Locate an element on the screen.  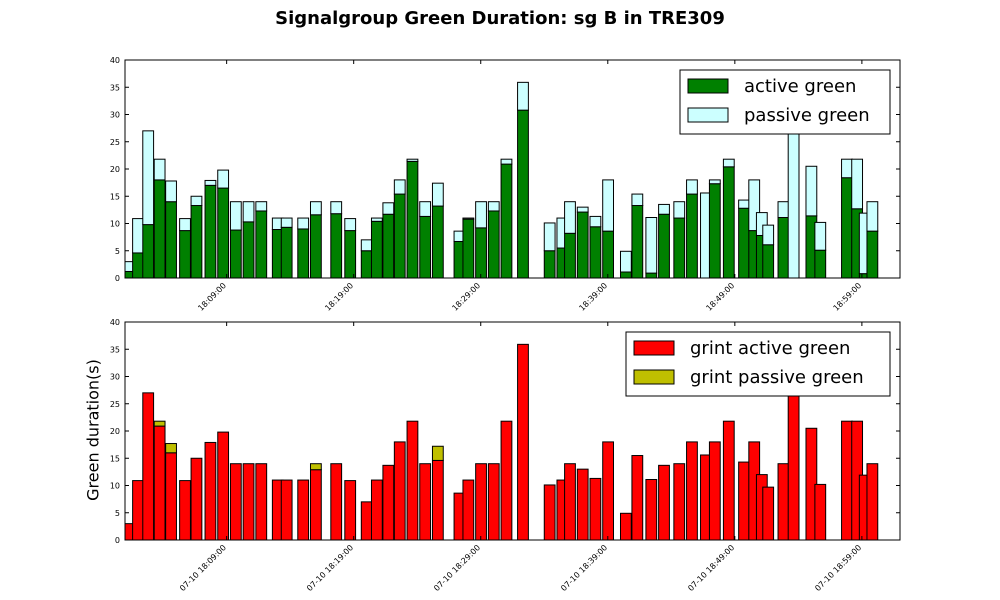
bottom-ytick-label: 40 is located at coordinates (115, 322).